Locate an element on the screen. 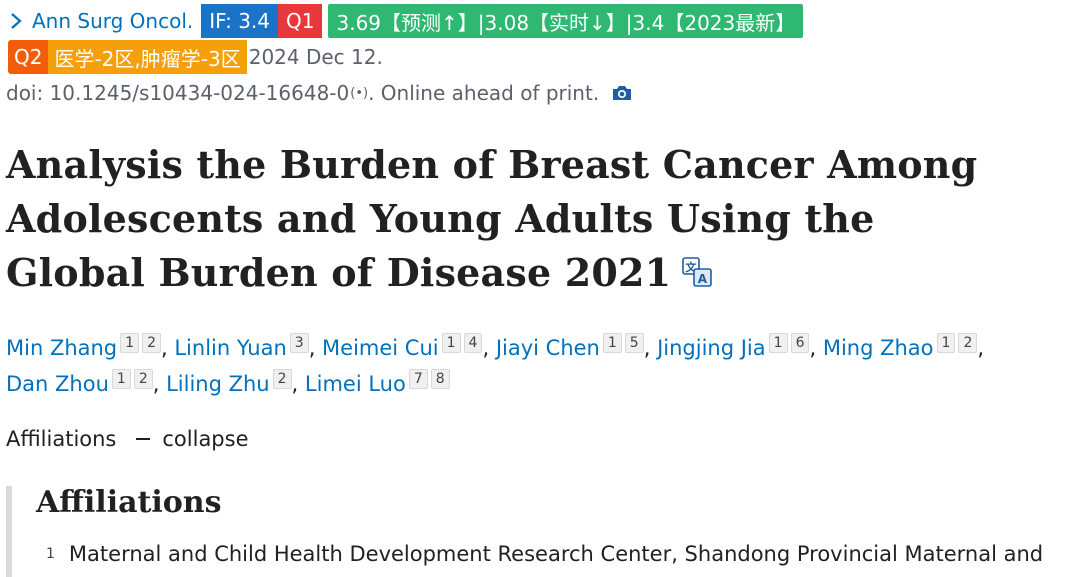 The width and height of the screenshot is (1075, 577). affiliation-number: 1 is located at coordinates (50, 554).